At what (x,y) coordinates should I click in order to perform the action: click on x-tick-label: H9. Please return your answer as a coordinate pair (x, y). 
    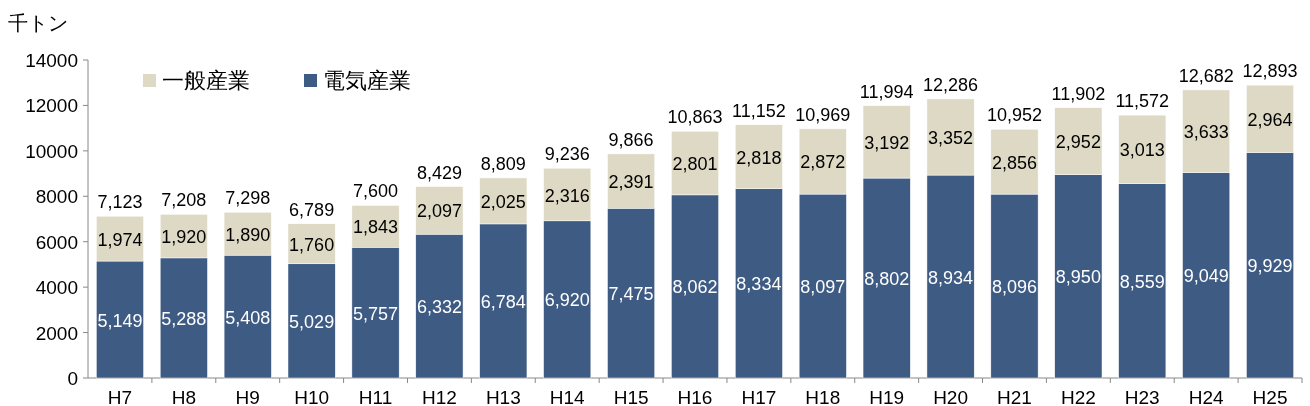
    Looking at the image, I should click on (247, 396).